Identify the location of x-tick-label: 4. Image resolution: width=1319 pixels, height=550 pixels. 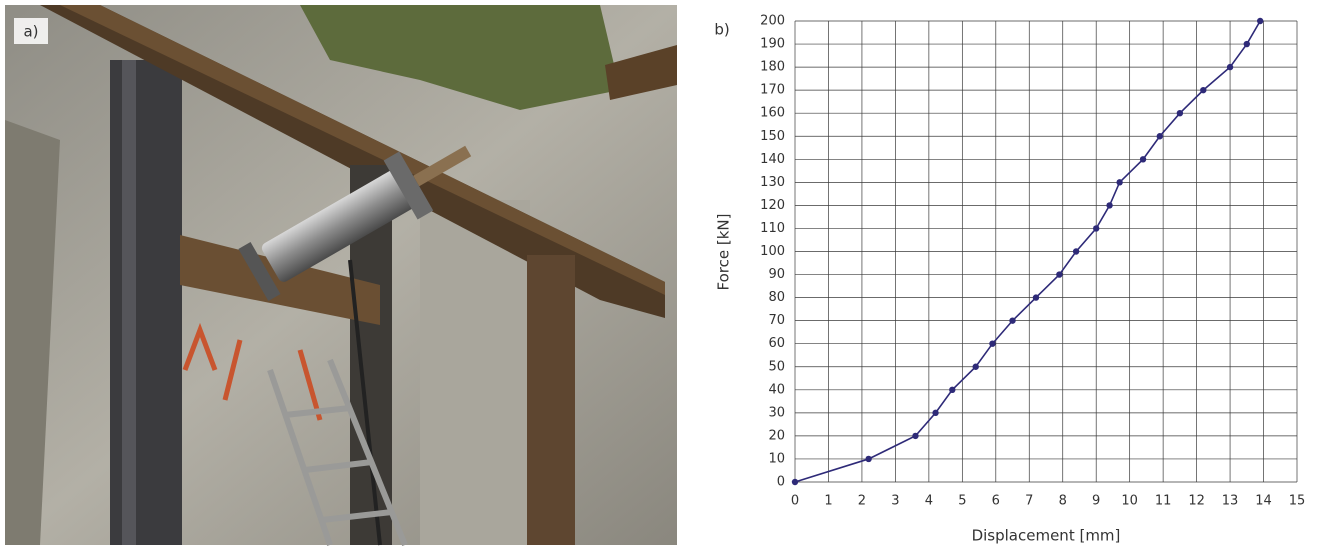
(929, 501).